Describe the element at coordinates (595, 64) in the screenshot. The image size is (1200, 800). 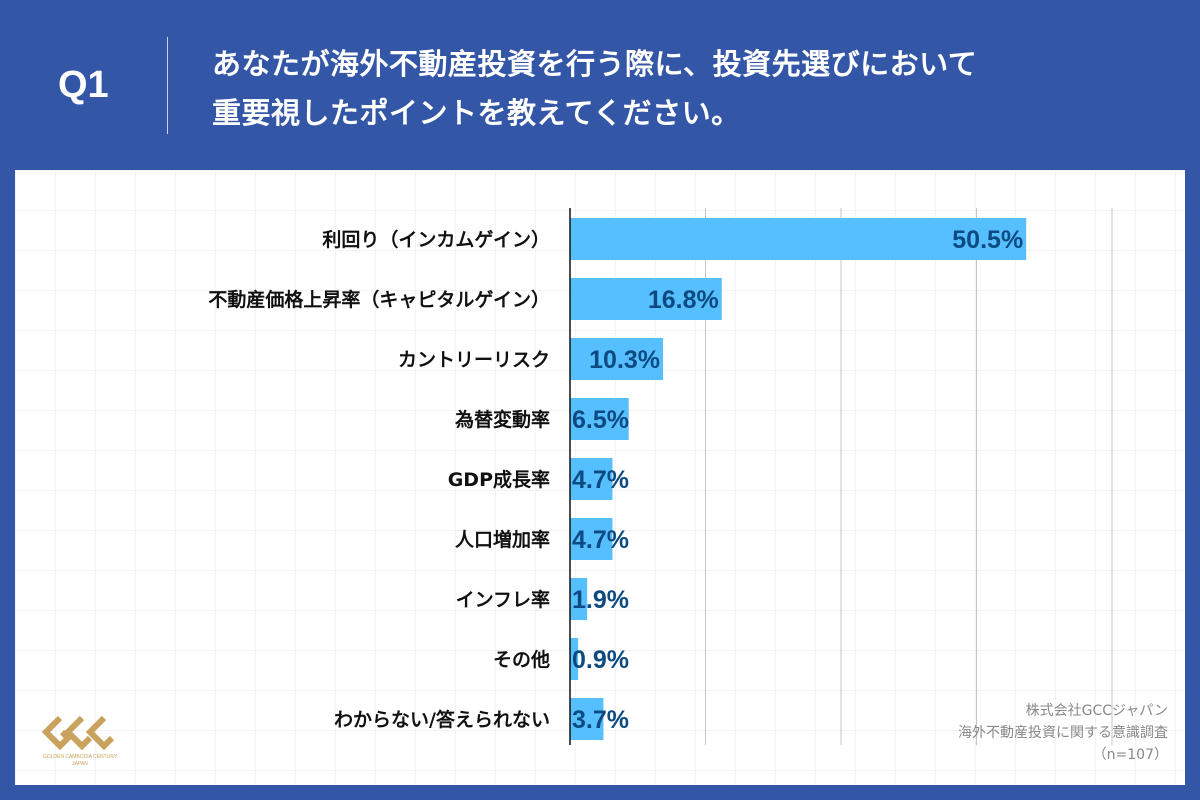
I see `title-line-1: あなたが海外不動産投資を行う際に、投資先選びにおいて` at that location.